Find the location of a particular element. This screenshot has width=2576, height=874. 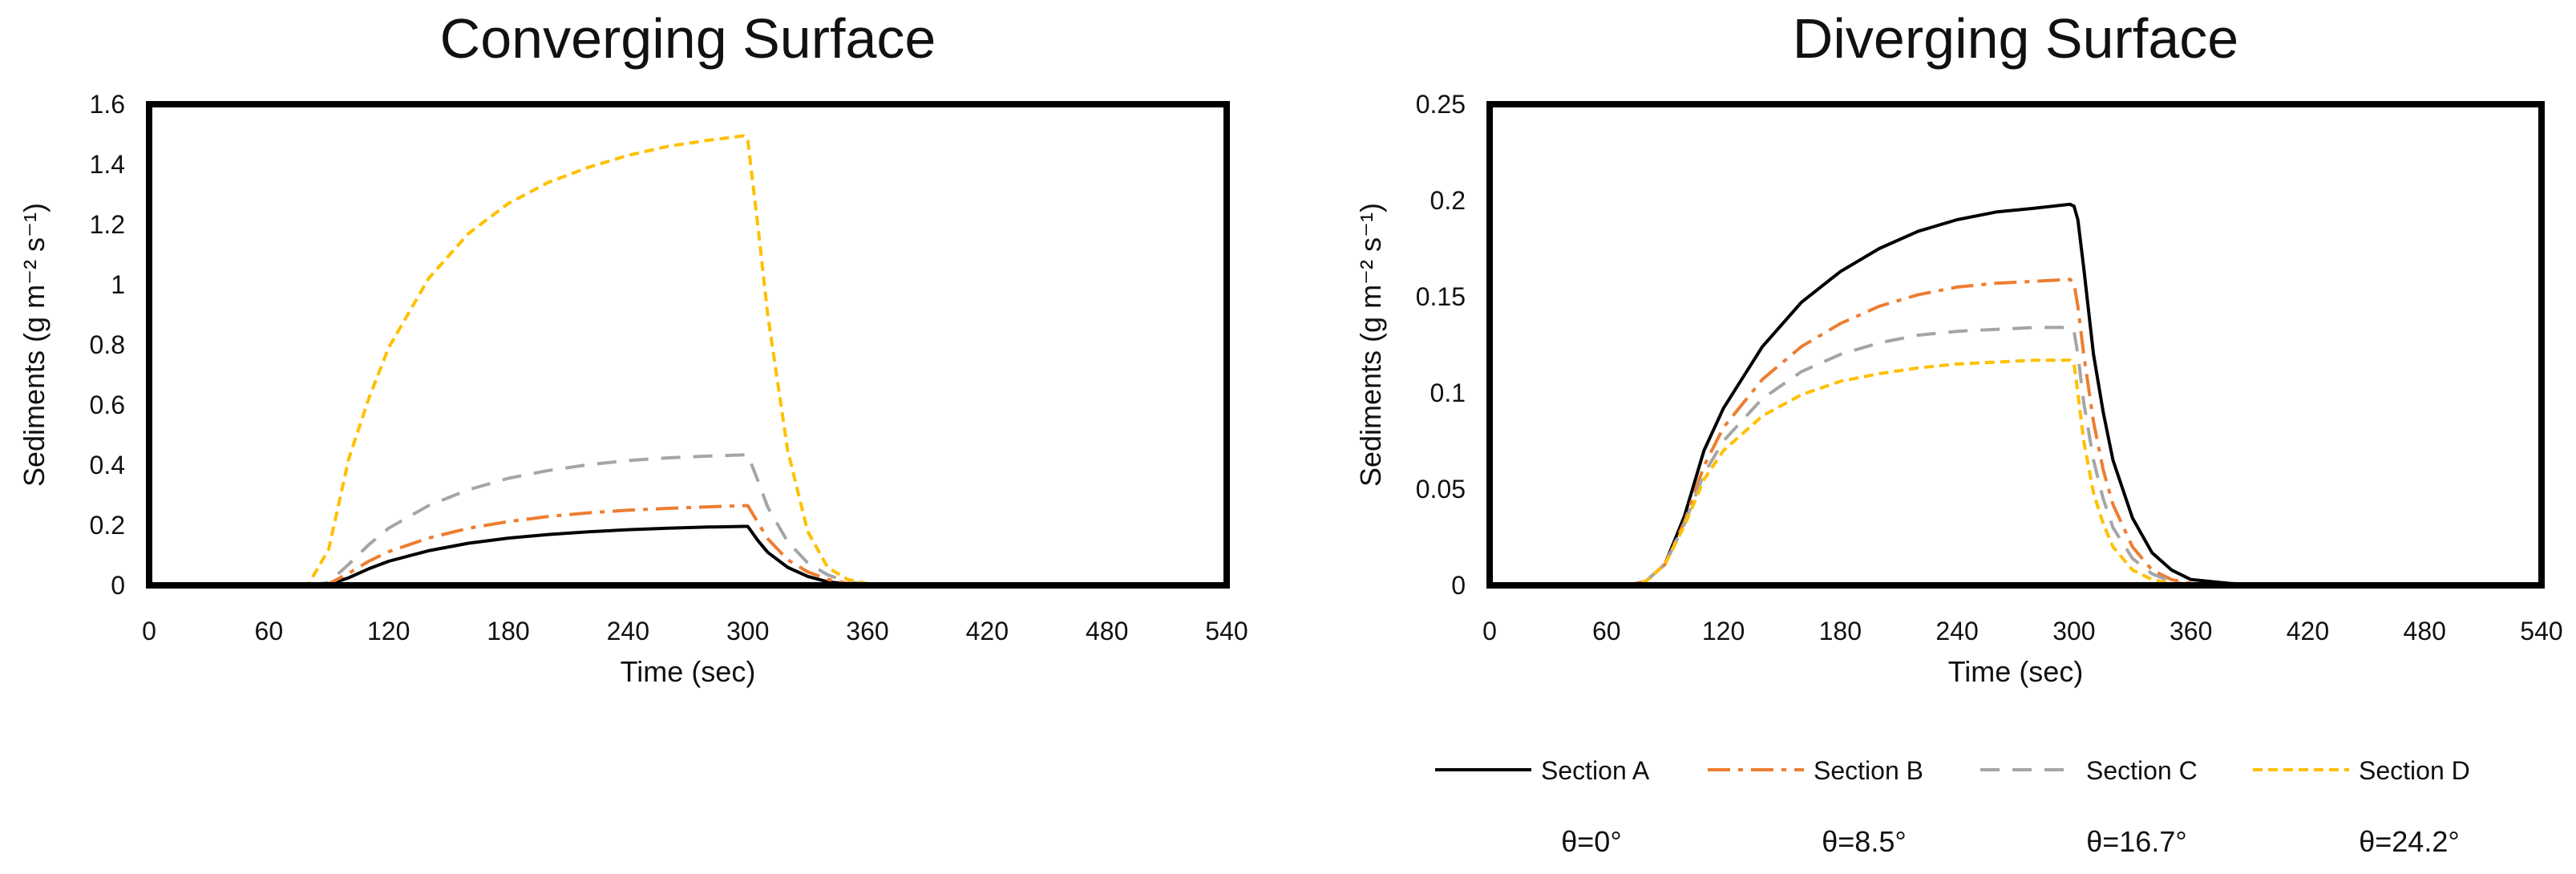

y-tick-label: 0.8 is located at coordinates (107, 344).